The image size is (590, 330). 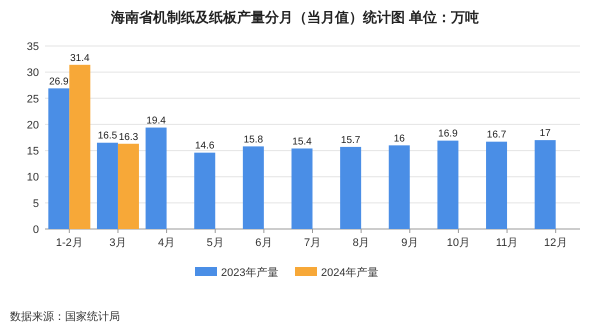 What do you see at coordinates (32, 152) in the screenshot?
I see `y-tick-label: 15` at bounding box center [32, 152].